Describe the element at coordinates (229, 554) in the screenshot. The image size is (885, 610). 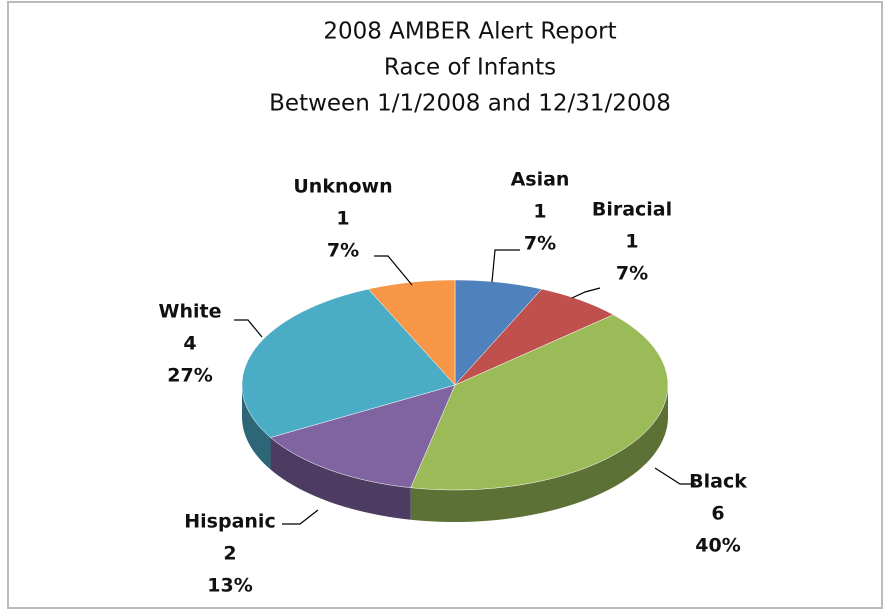
I see `slice-value: 2` at that location.